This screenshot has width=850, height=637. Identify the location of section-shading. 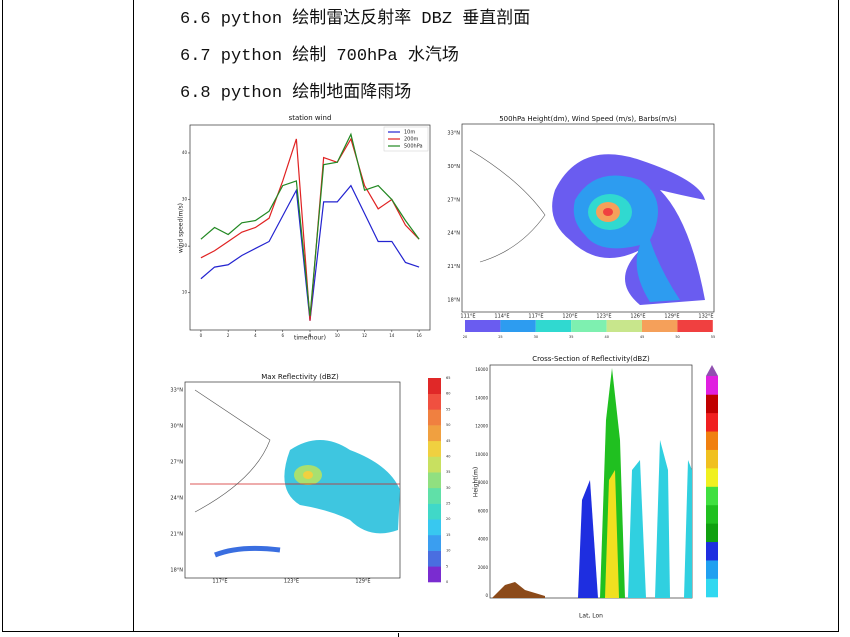
(592, 483).